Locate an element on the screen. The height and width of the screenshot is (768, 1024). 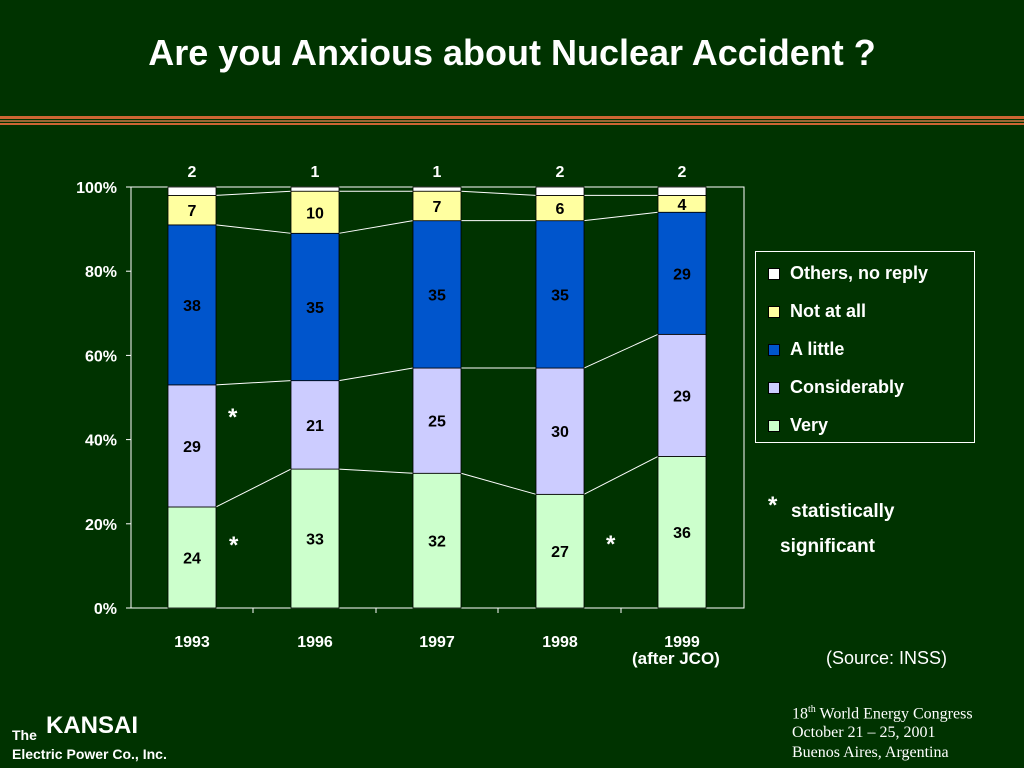
data-label: 10 is located at coordinates (315, 213).